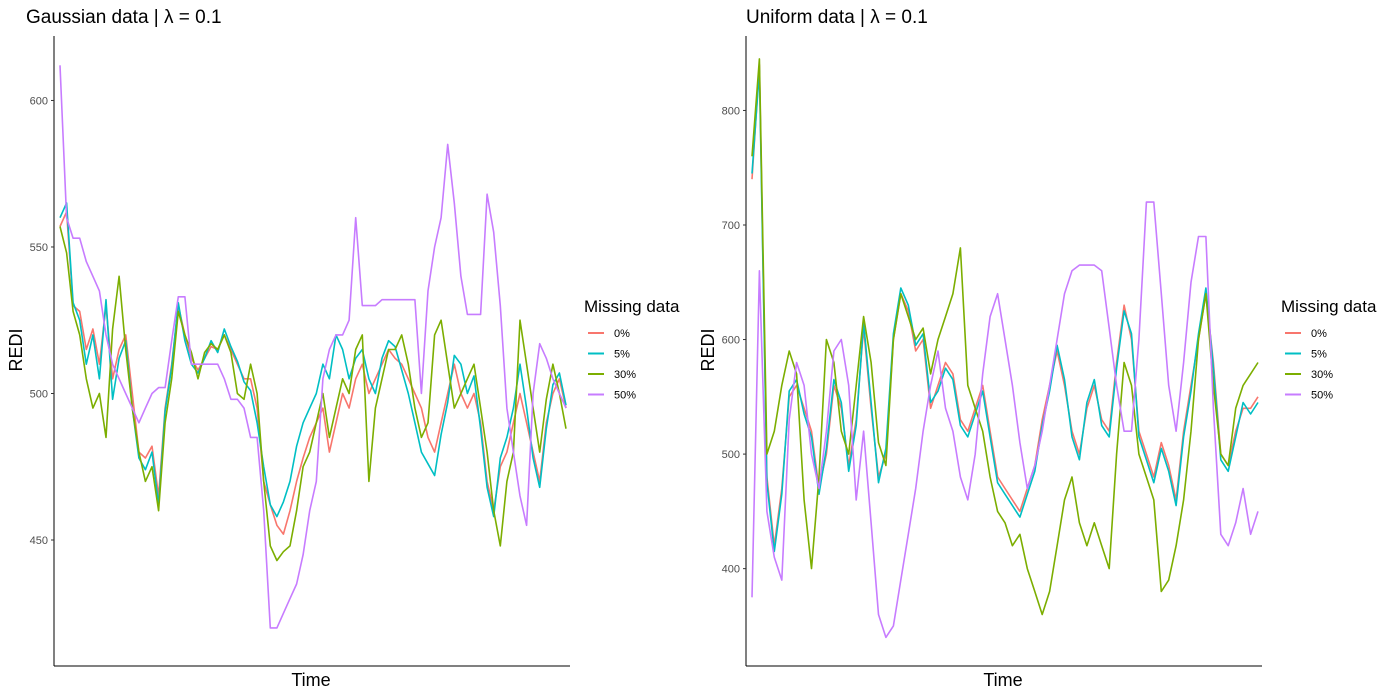 This screenshot has height=688, width=1389. I want to click on y-tick-label: 400, so click(731, 570).